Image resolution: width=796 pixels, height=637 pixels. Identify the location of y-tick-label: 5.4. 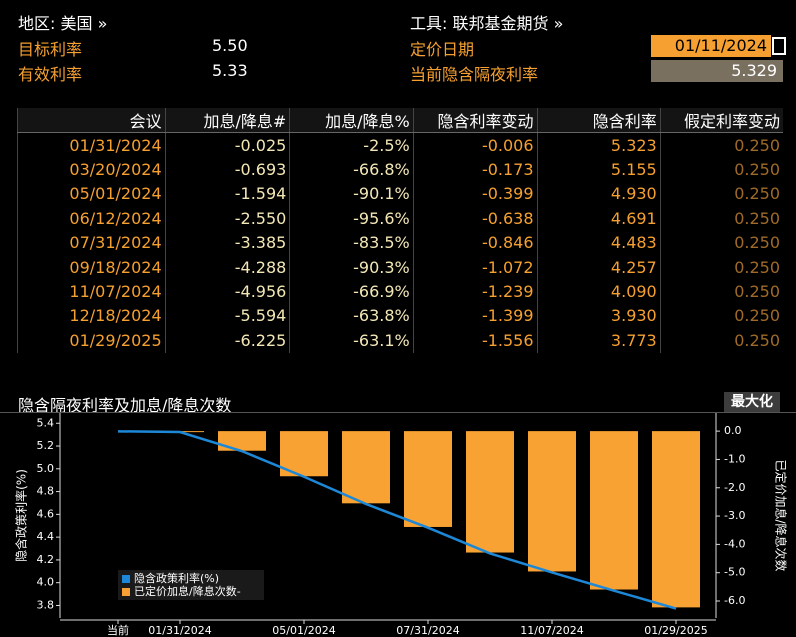
(46, 422).